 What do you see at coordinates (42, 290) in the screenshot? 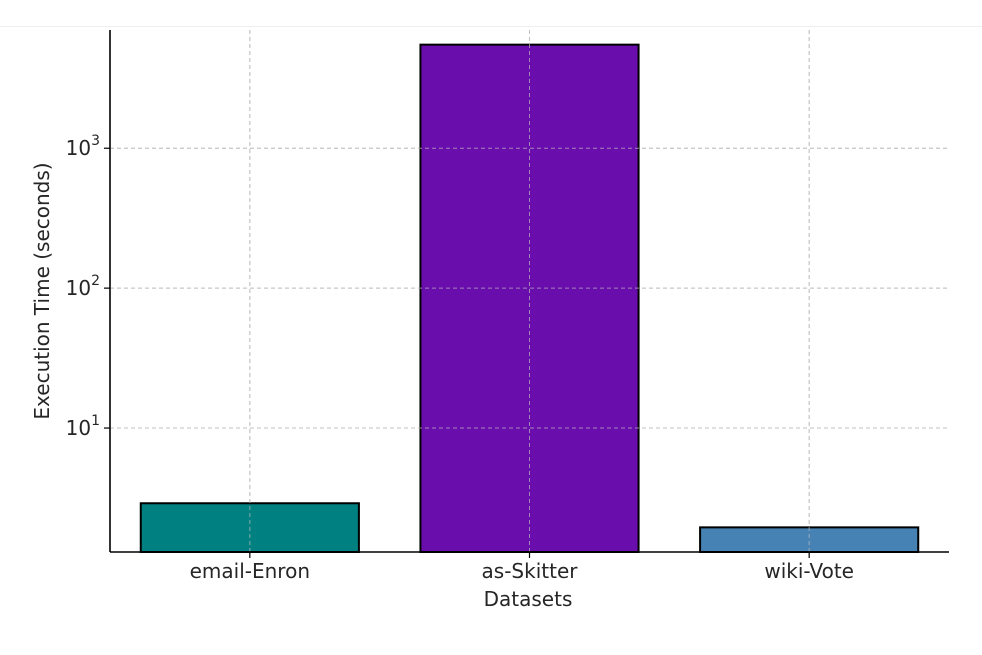
I see `y-axis-label: Execution Time (seconds)` at bounding box center [42, 290].